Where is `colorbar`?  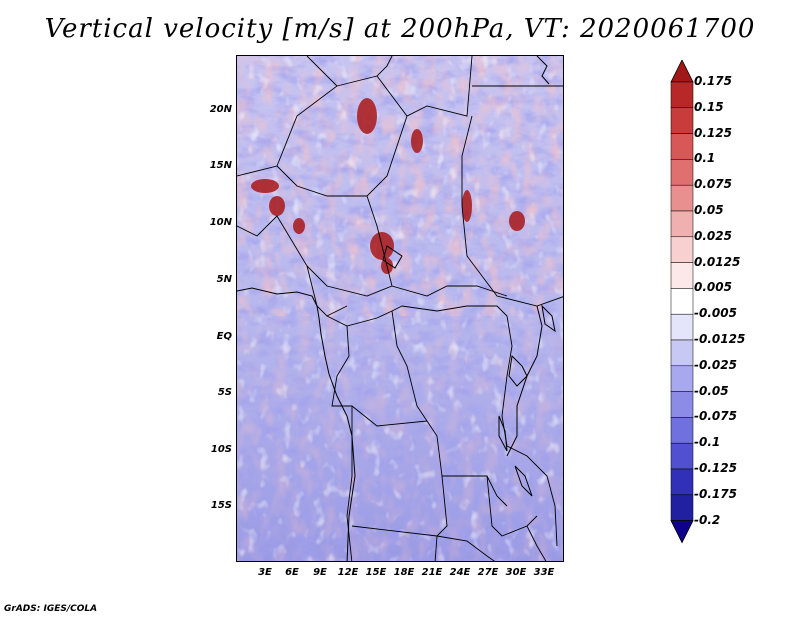 colorbar is located at coordinates (682, 302).